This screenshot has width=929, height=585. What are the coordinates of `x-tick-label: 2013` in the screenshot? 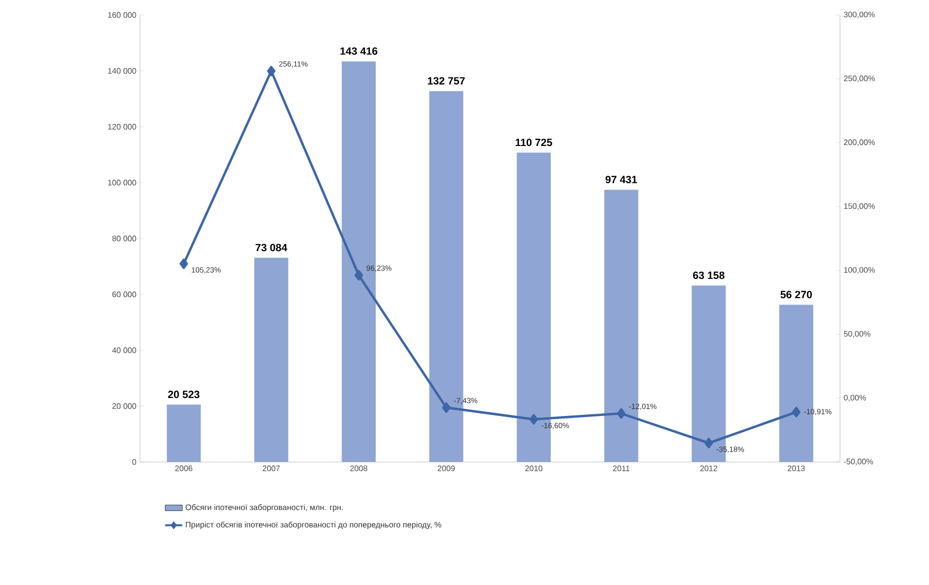 It's located at (796, 469).